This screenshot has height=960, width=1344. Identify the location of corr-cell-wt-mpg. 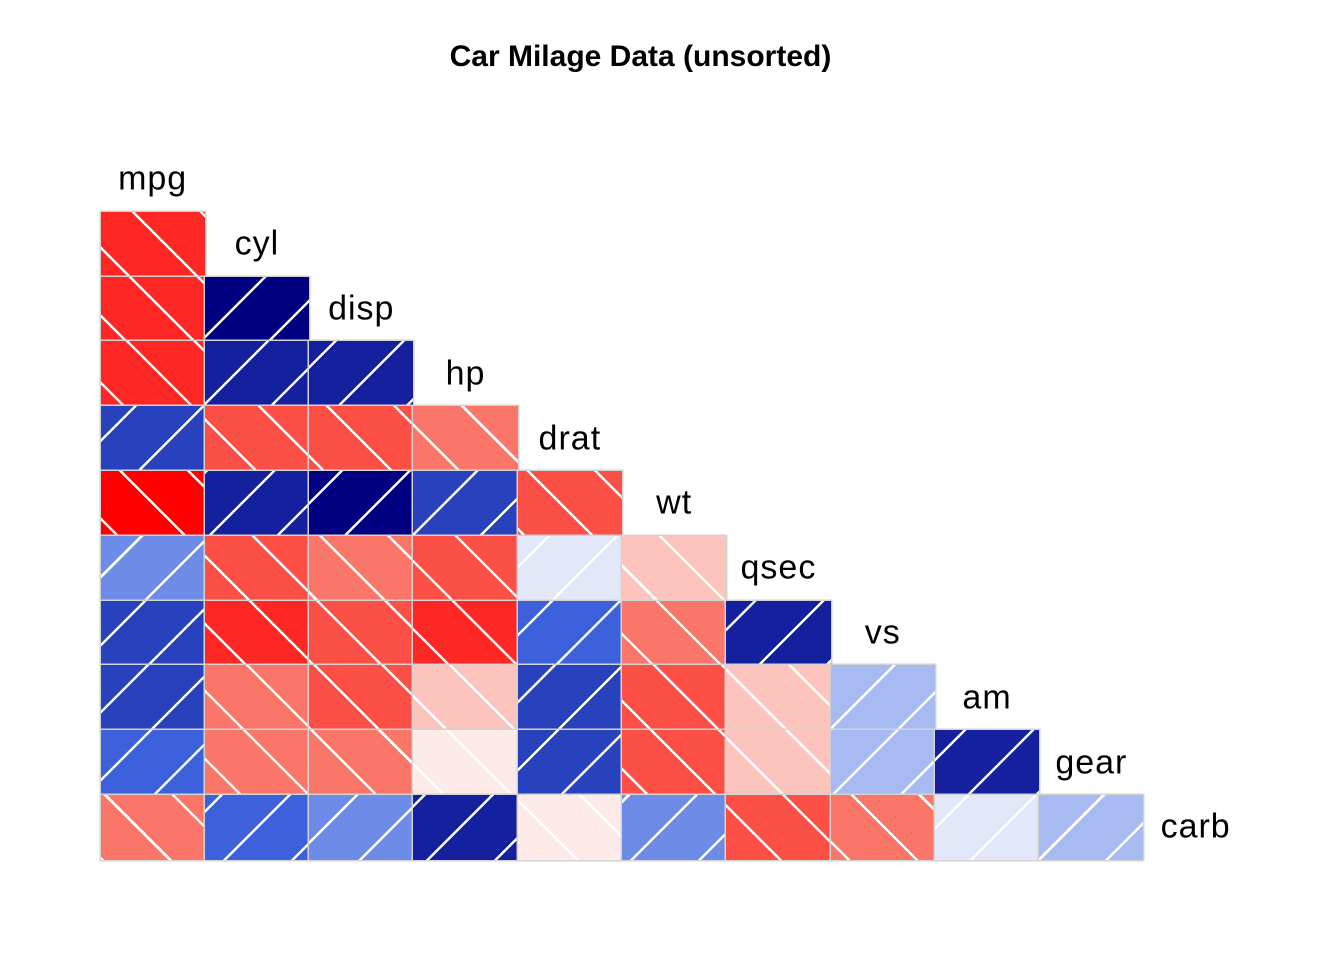
(152, 503).